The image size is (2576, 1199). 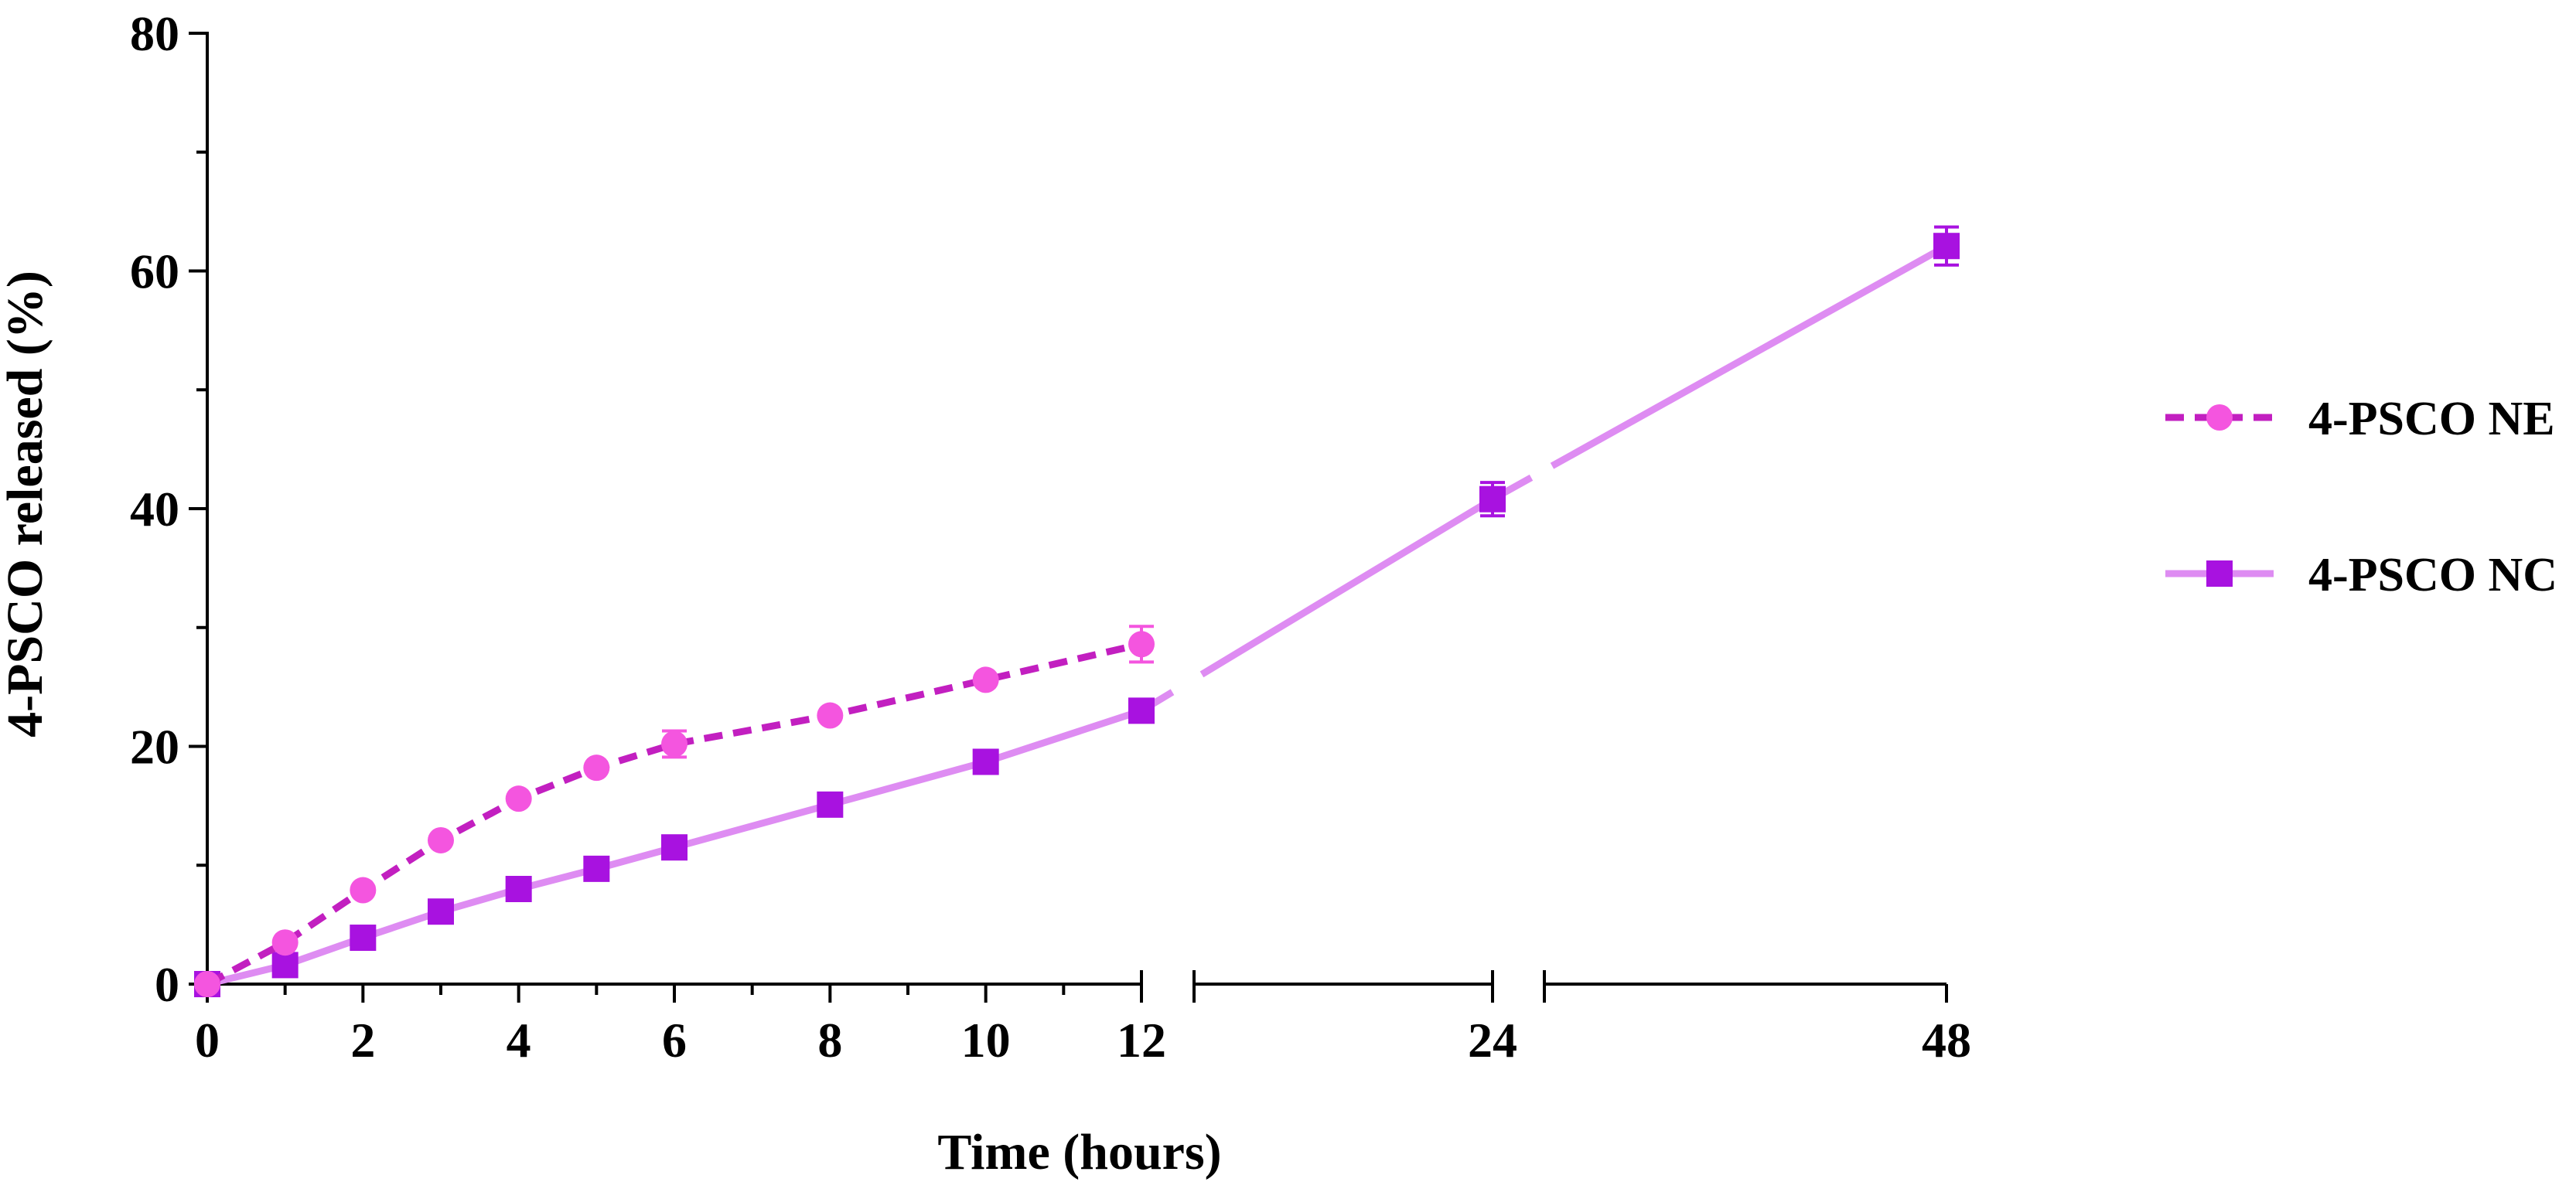 I want to click on y-tick-label: 20, so click(x=154, y=747).